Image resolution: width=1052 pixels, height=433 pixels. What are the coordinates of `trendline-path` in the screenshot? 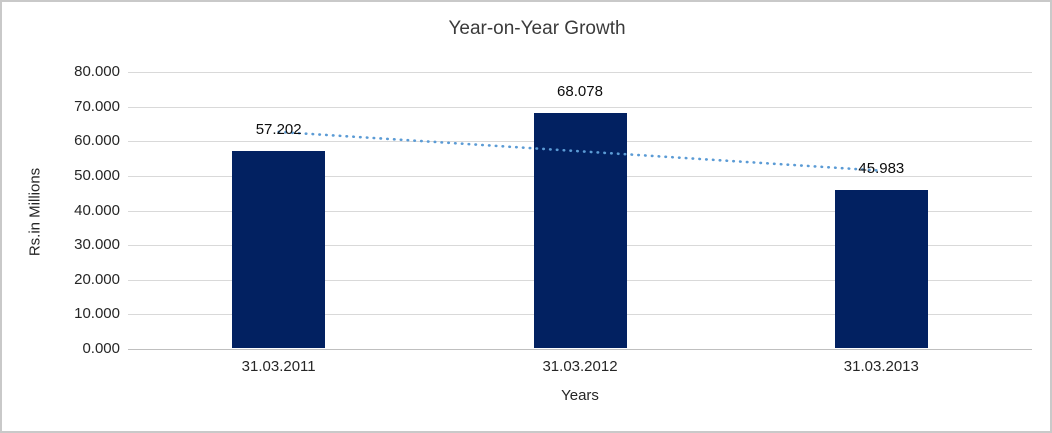 It's located at (580, 151).